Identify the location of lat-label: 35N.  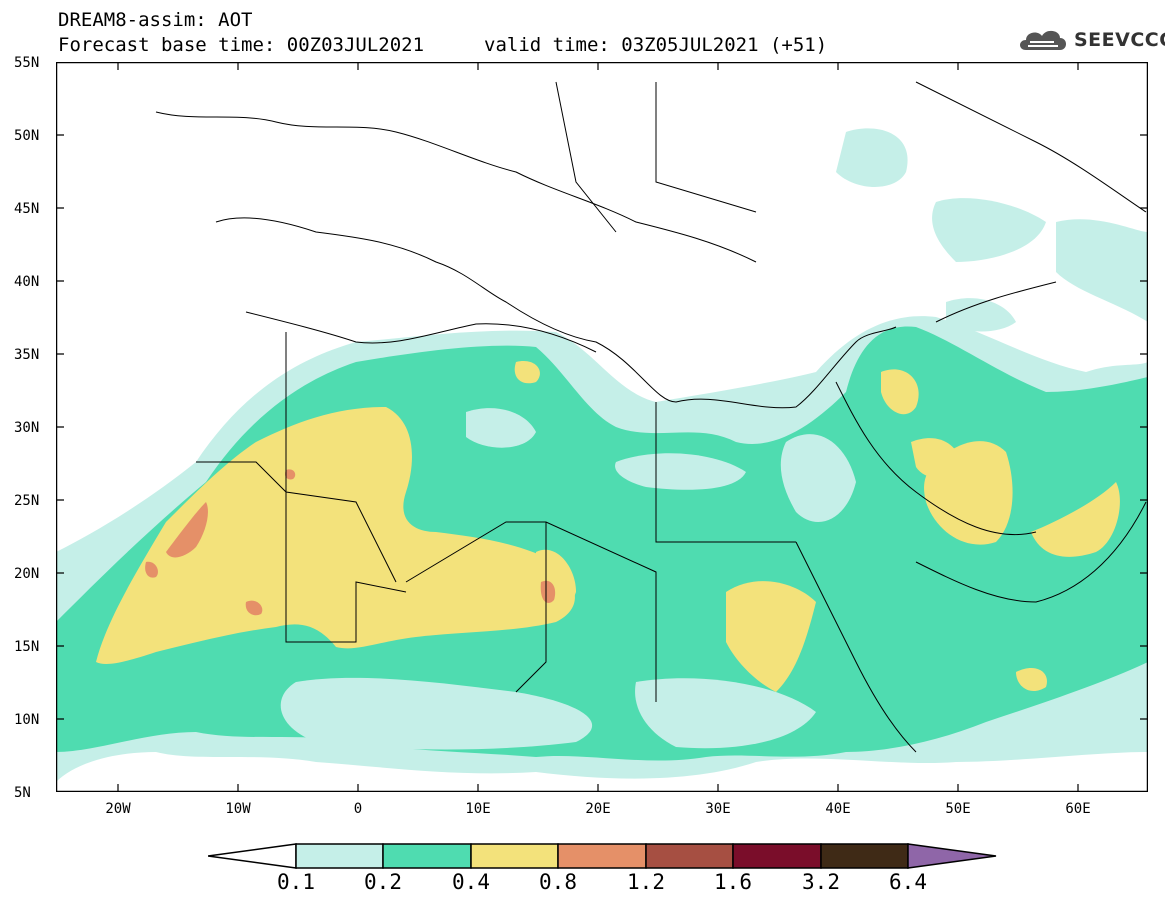
(27, 355).